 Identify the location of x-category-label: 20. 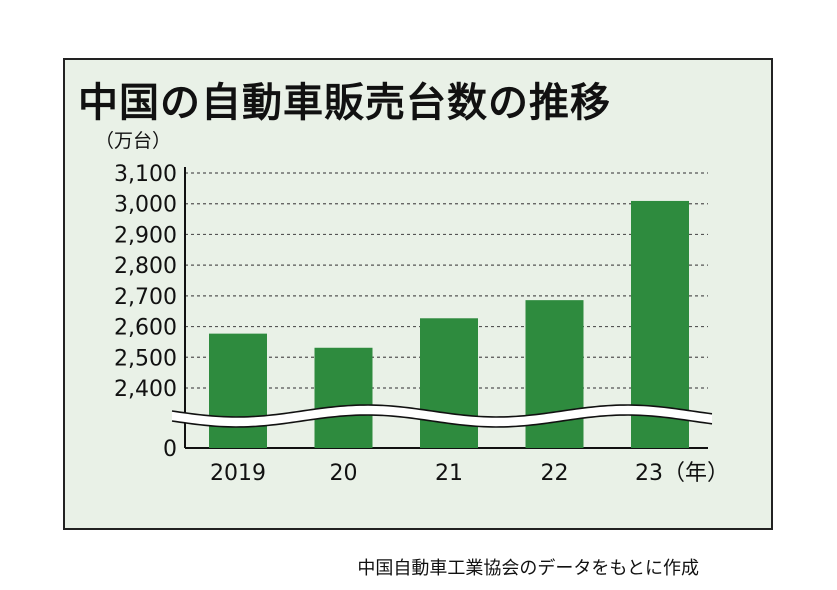
(344, 473).